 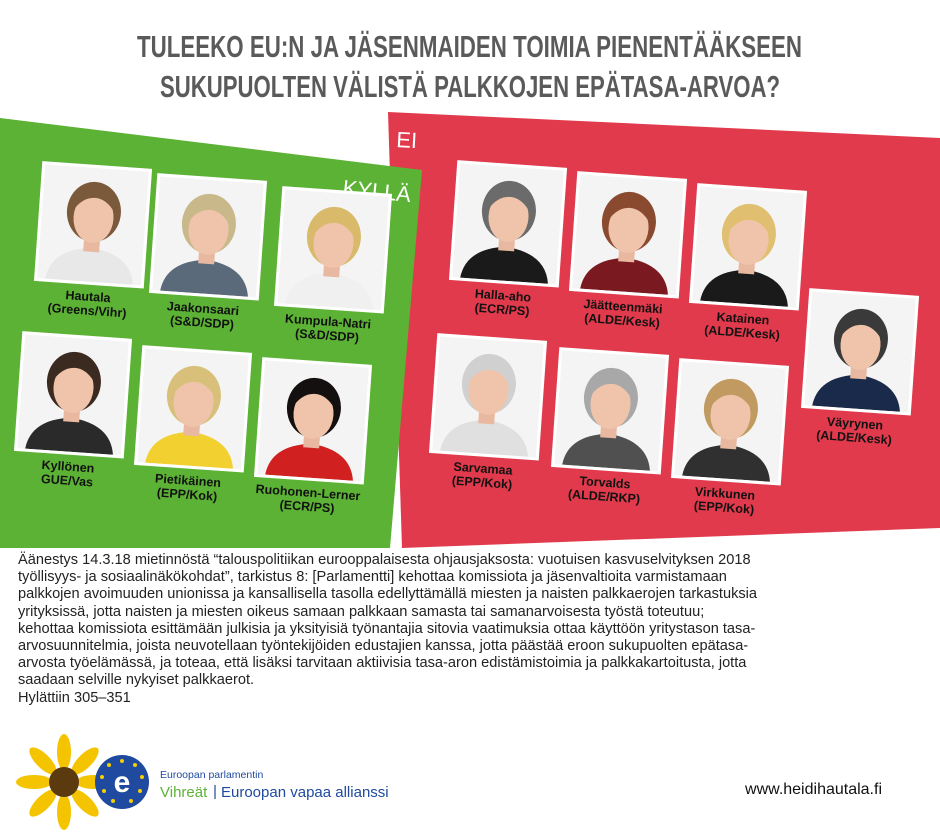 I want to click on person-card: Halla-aho (ECR/PS), so click(x=507, y=241).